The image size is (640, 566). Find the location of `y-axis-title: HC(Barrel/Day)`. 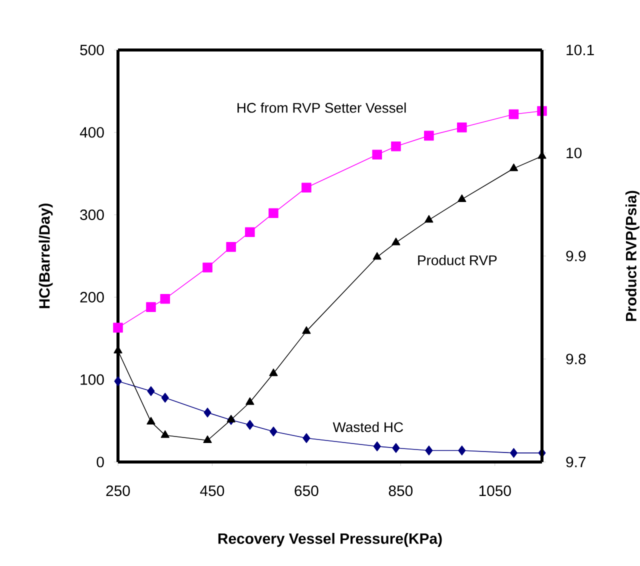

y-axis-title: HC(Barrel/Day) is located at coordinates (45, 256).